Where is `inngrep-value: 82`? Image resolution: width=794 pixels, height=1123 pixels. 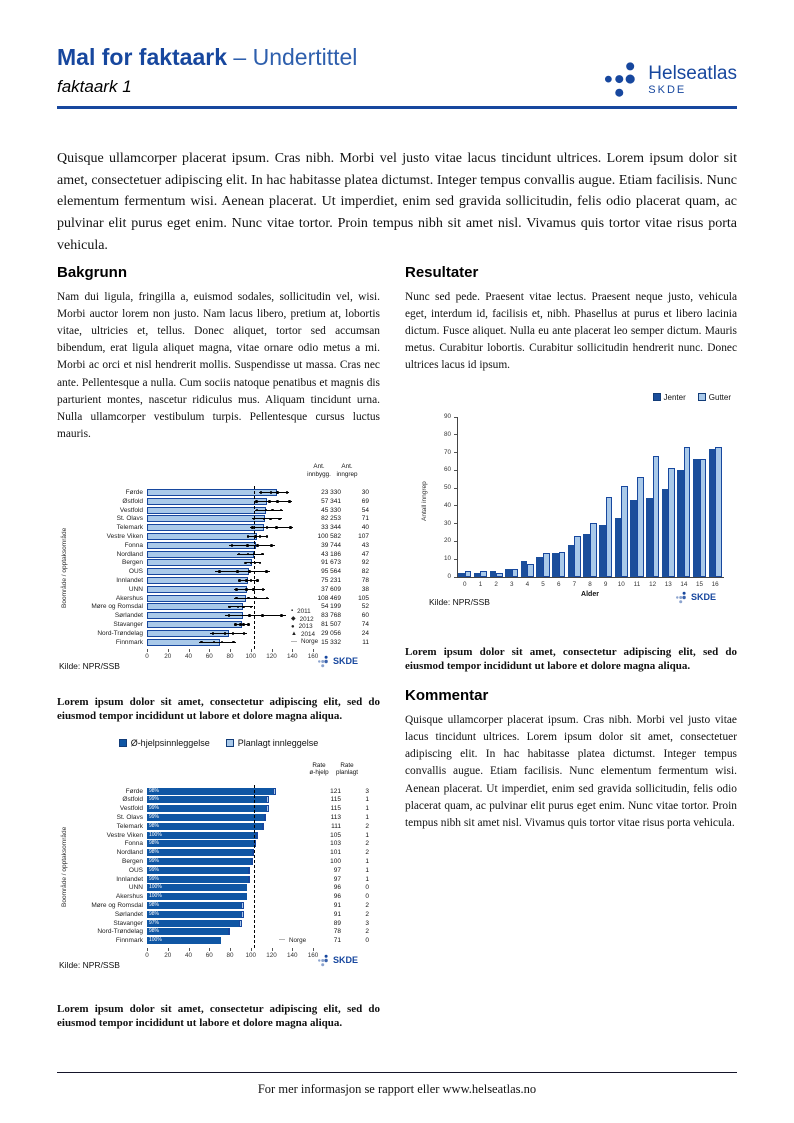 inngrep-value: 82 is located at coordinates (365, 572).